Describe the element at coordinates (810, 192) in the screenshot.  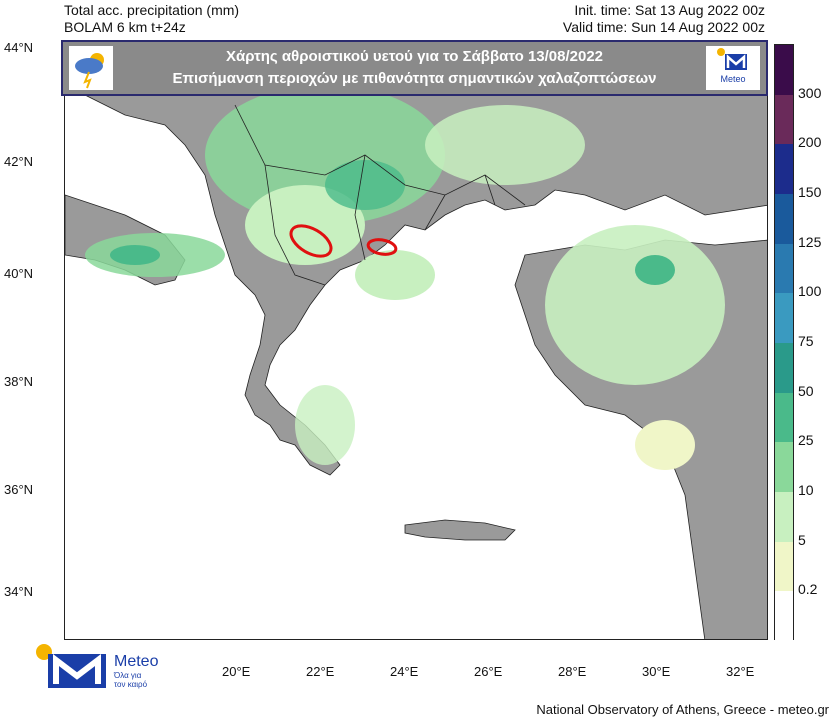
I see `colorbar-label: 150` at that location.